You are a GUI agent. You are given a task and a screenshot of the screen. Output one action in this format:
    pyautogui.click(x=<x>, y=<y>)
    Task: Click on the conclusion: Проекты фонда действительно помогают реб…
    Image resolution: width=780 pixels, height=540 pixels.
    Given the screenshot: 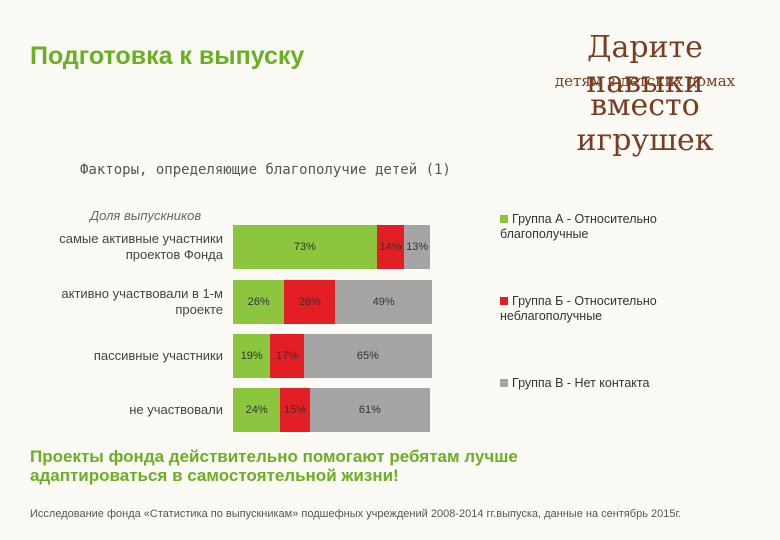 What is the action you would take?
    pyautogui.click(x=274, y=466)
    